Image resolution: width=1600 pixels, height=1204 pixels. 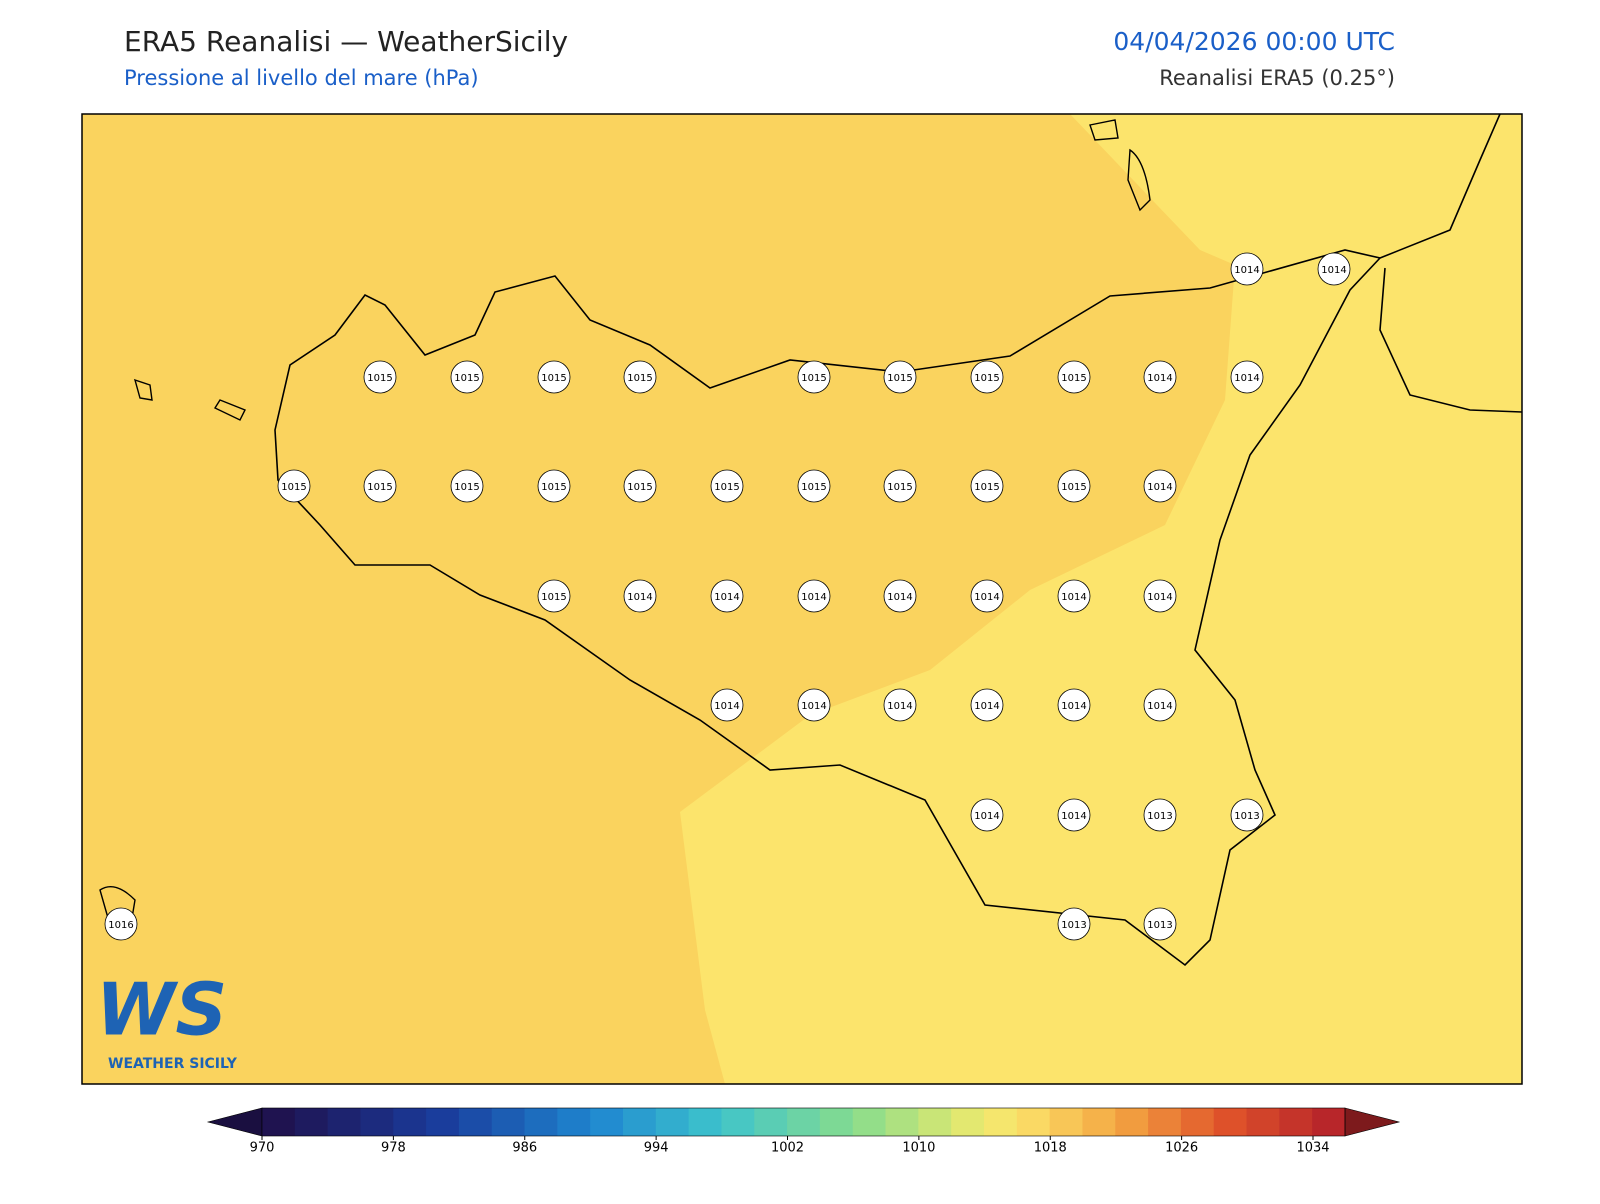 What do you see at coordinates (234, 1122) in the screenshot?
I see `colorbar-extend-low` at bounding box center [234, 1122].